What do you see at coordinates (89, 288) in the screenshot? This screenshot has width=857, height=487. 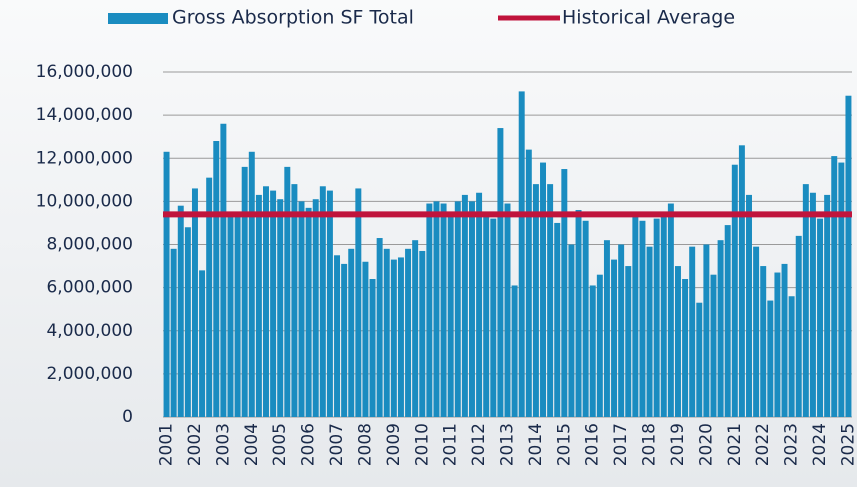 I see `y-tick-label: 6,000,000` at bounding box center [89, 288].